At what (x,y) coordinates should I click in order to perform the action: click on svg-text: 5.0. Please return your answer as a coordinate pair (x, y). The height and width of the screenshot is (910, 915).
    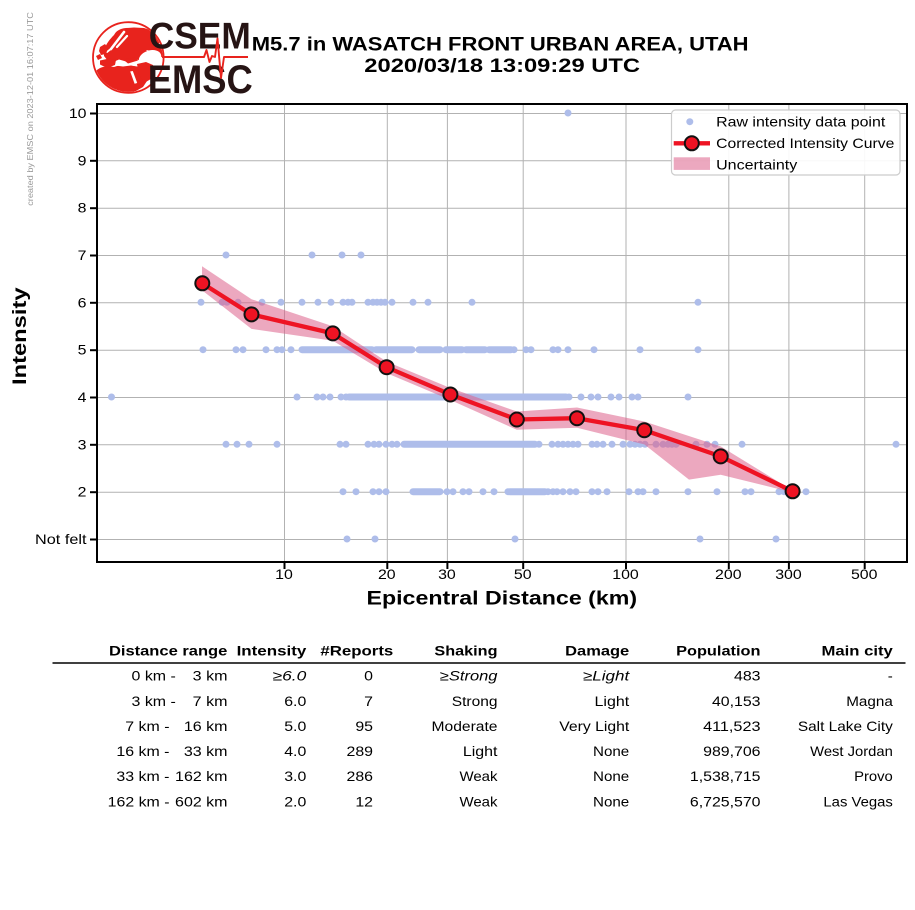
    Looking at the image, I should click on (295, 727).